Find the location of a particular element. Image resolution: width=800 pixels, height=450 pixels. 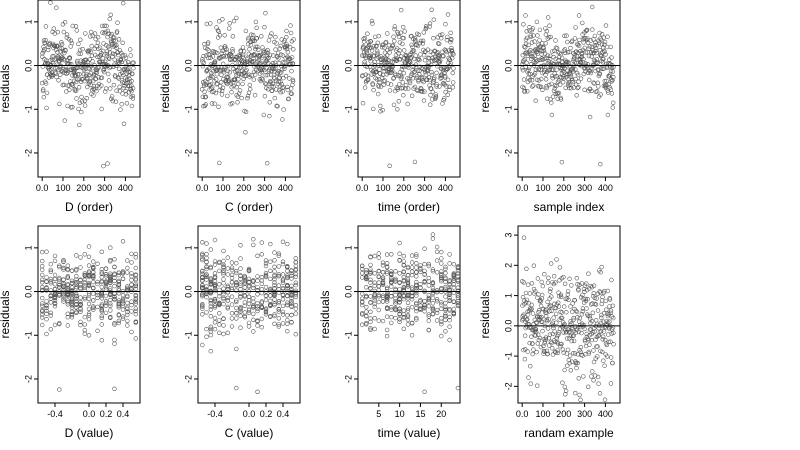

y-tick-label: 1 is located at coordinates (508, 295).